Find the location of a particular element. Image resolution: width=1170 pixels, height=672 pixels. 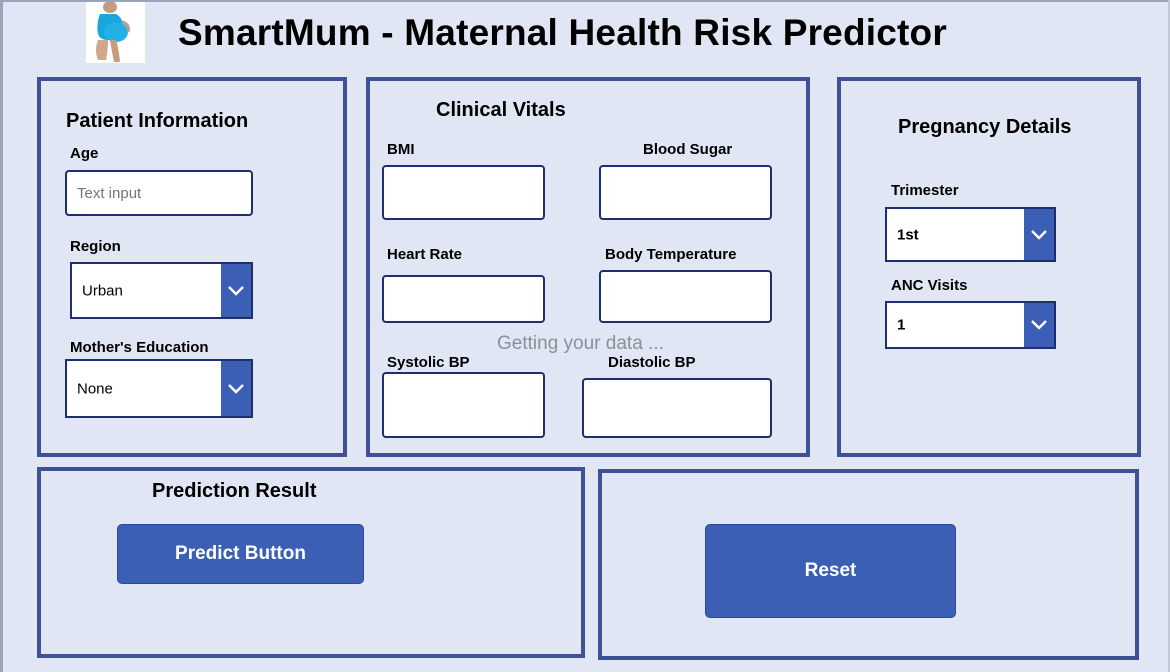

trimester-dropdown: 1st is located at coordinates (970, 234).